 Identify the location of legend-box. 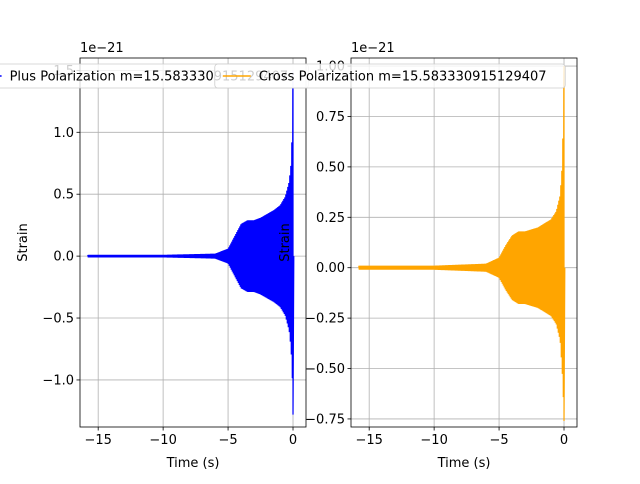
(390, 76).